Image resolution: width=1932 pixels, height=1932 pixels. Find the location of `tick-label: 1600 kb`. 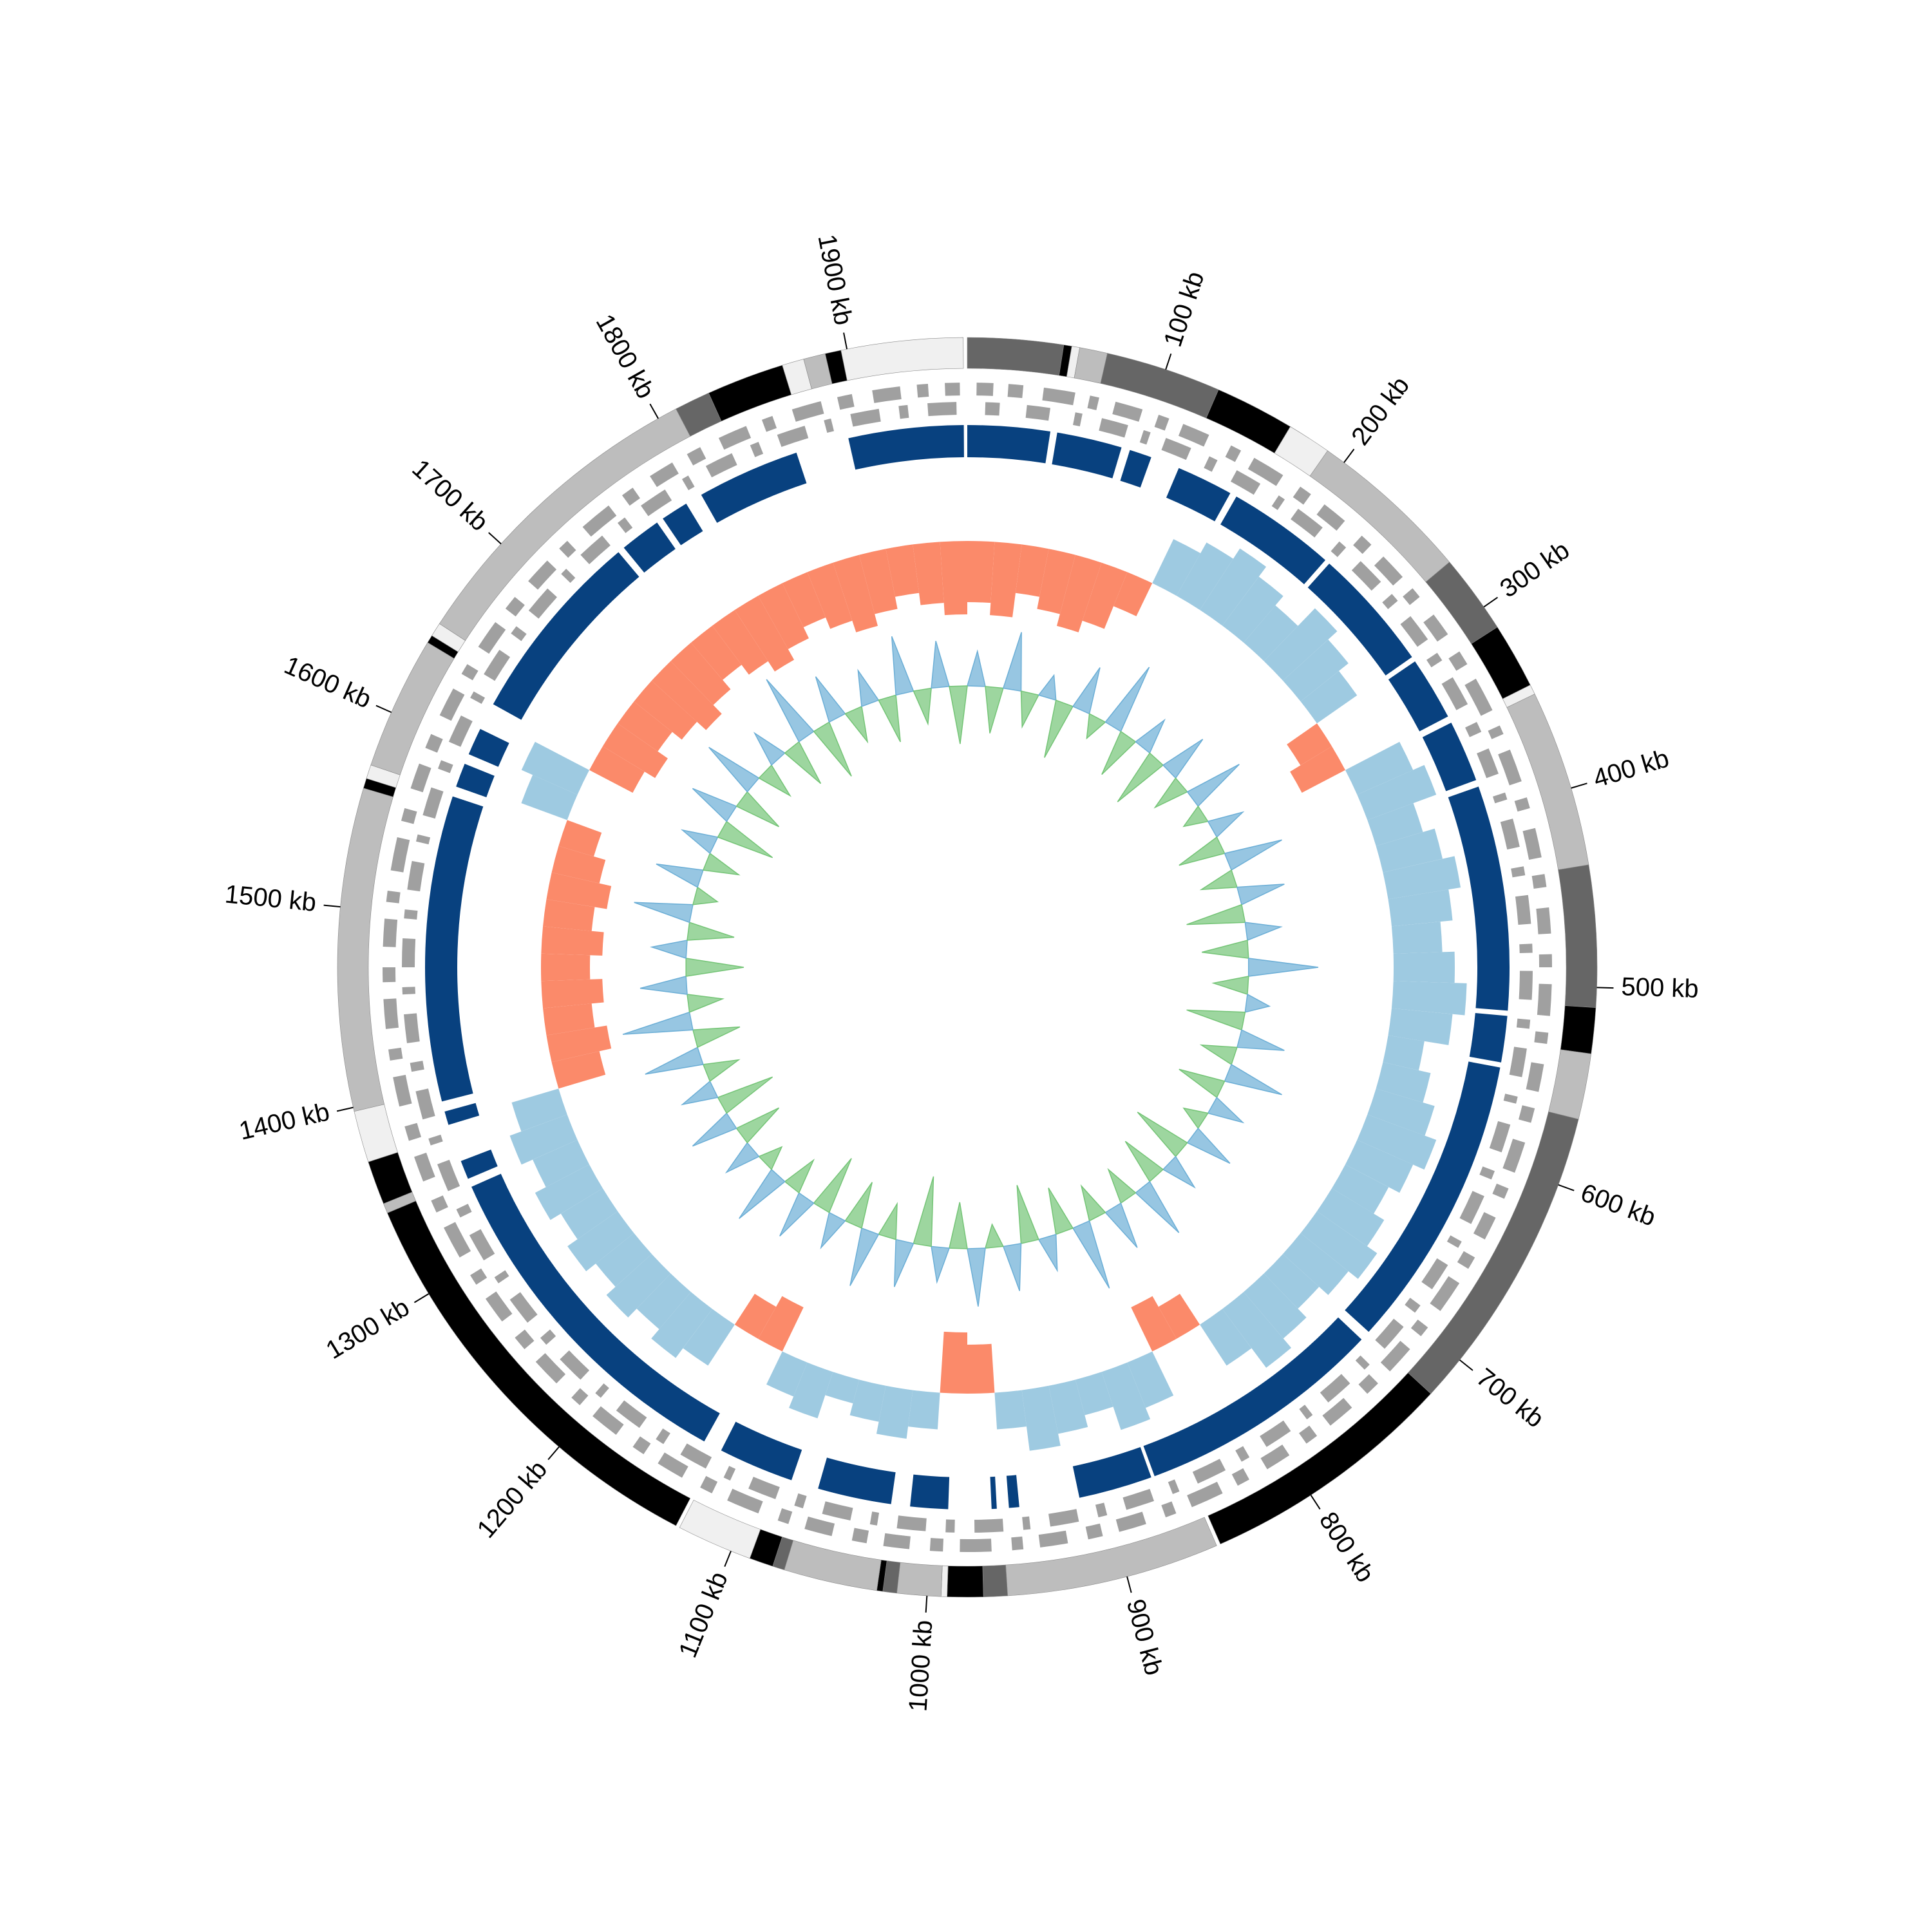

tick-label: 1600 kb is located at coordinates (327, 683).